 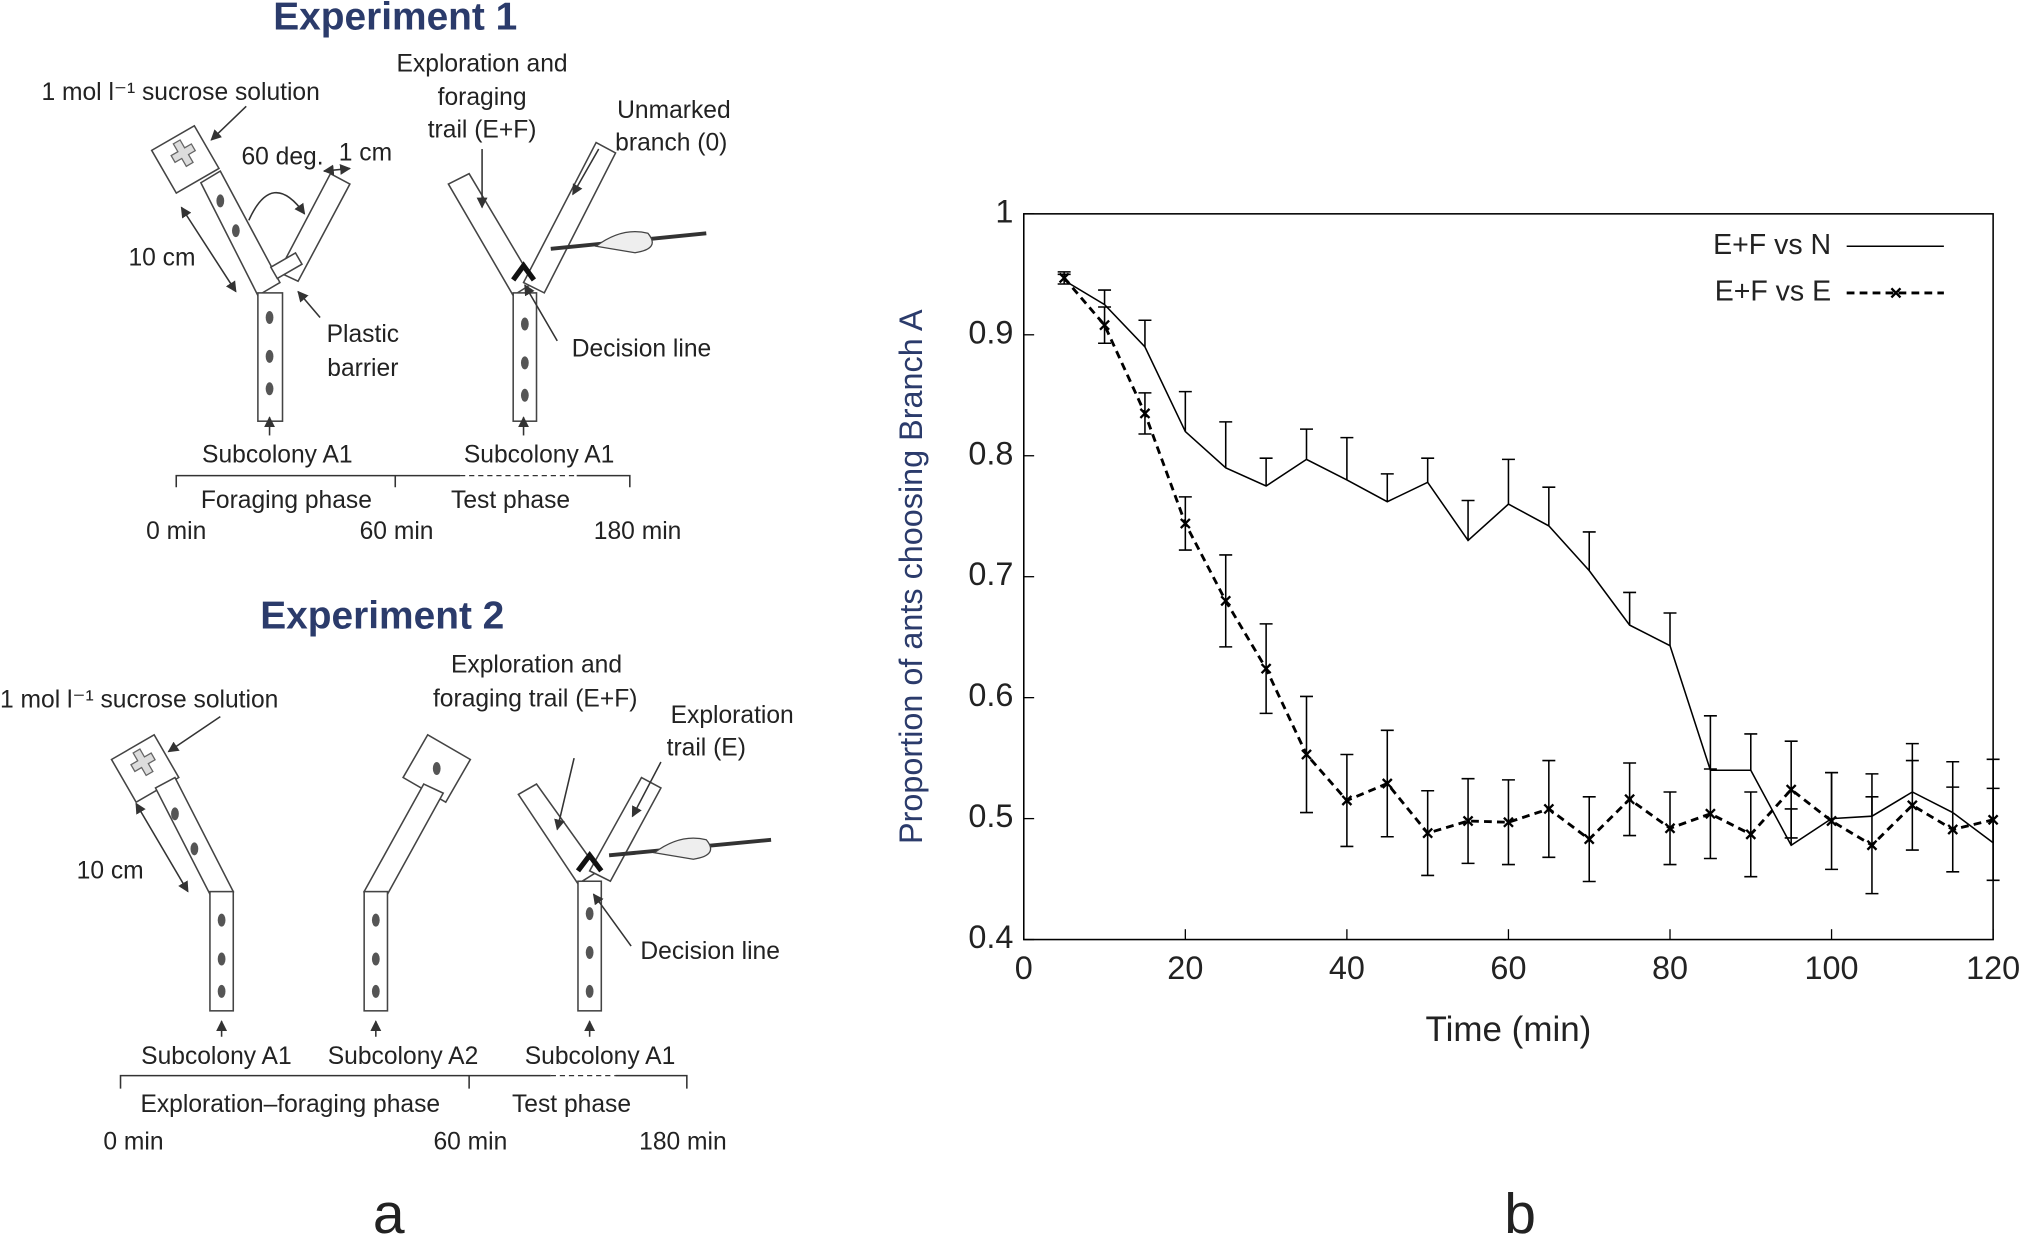 What do you see at coordinates (362, 368) in the screenshot?
I see `label: barrier` at bounding box center [362, 368].